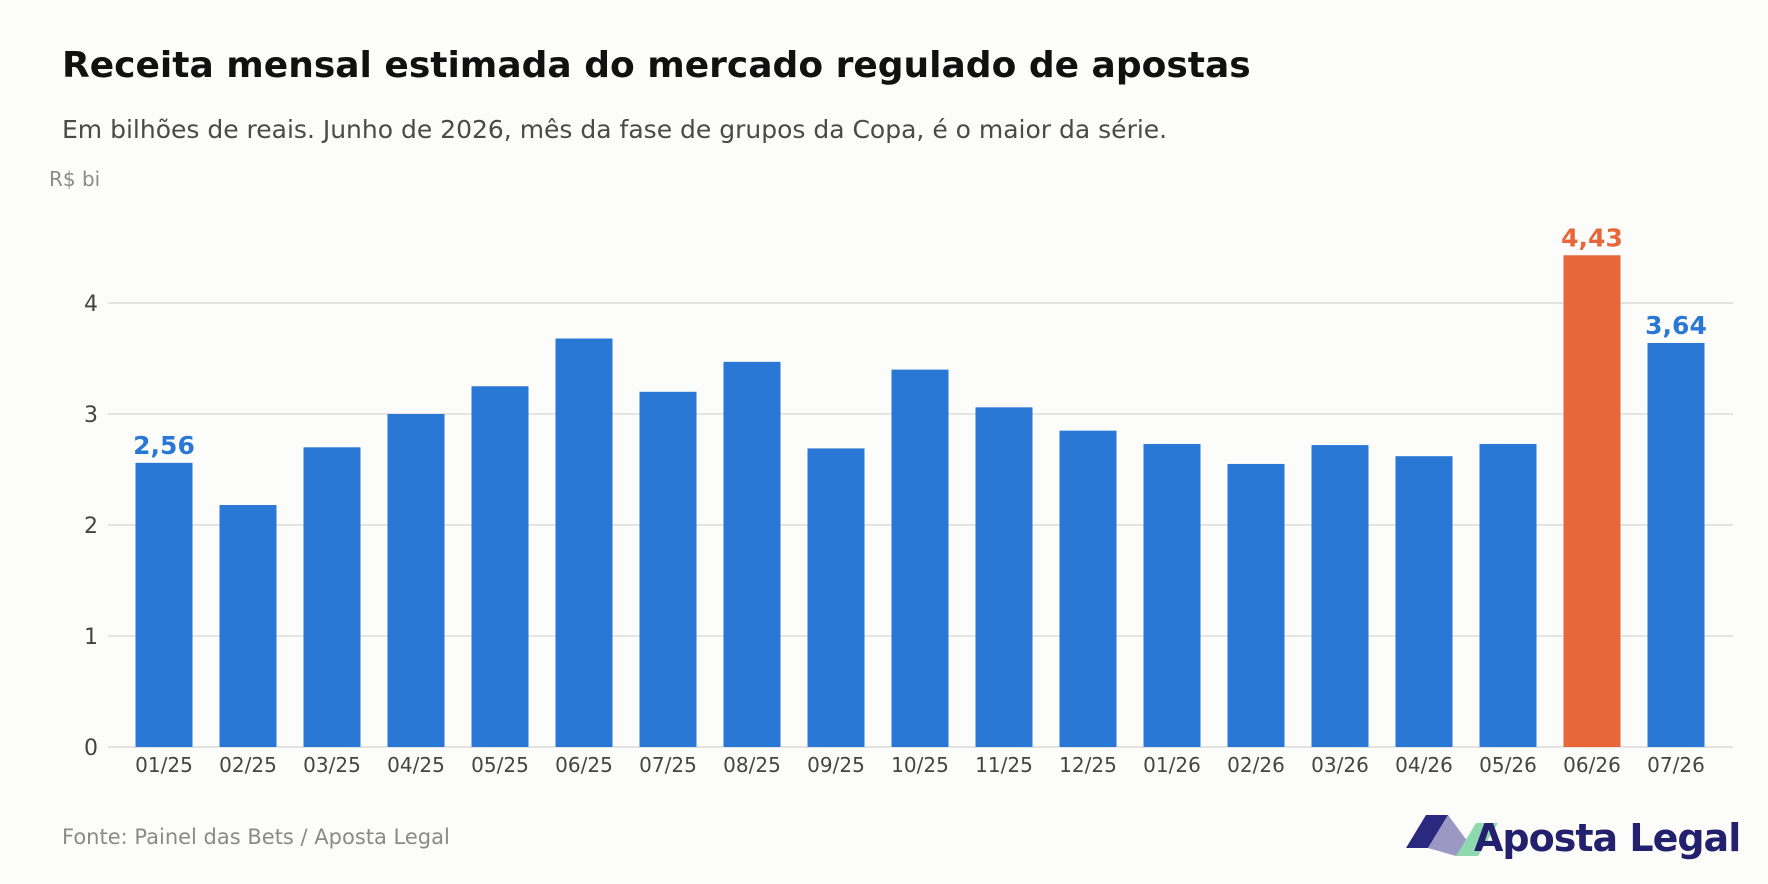 This screenshot has height=884, width=1768. I want to click on source-note: Fonte: Painel das Bets / Aposta Legal, so click(256, 837).